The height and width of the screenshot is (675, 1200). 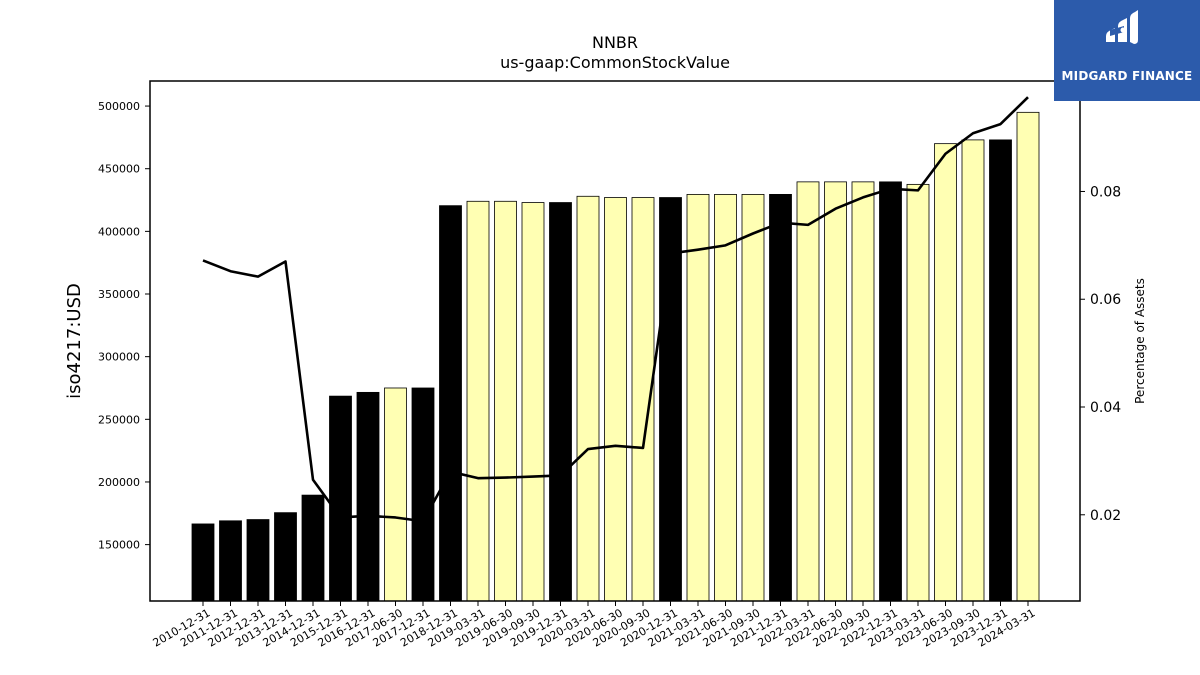 What do you see at coordinates (1127, 76) in the screenshot?
I see `logo-text: MIDGARD FINANCE` at bounding box center [1127, 76].